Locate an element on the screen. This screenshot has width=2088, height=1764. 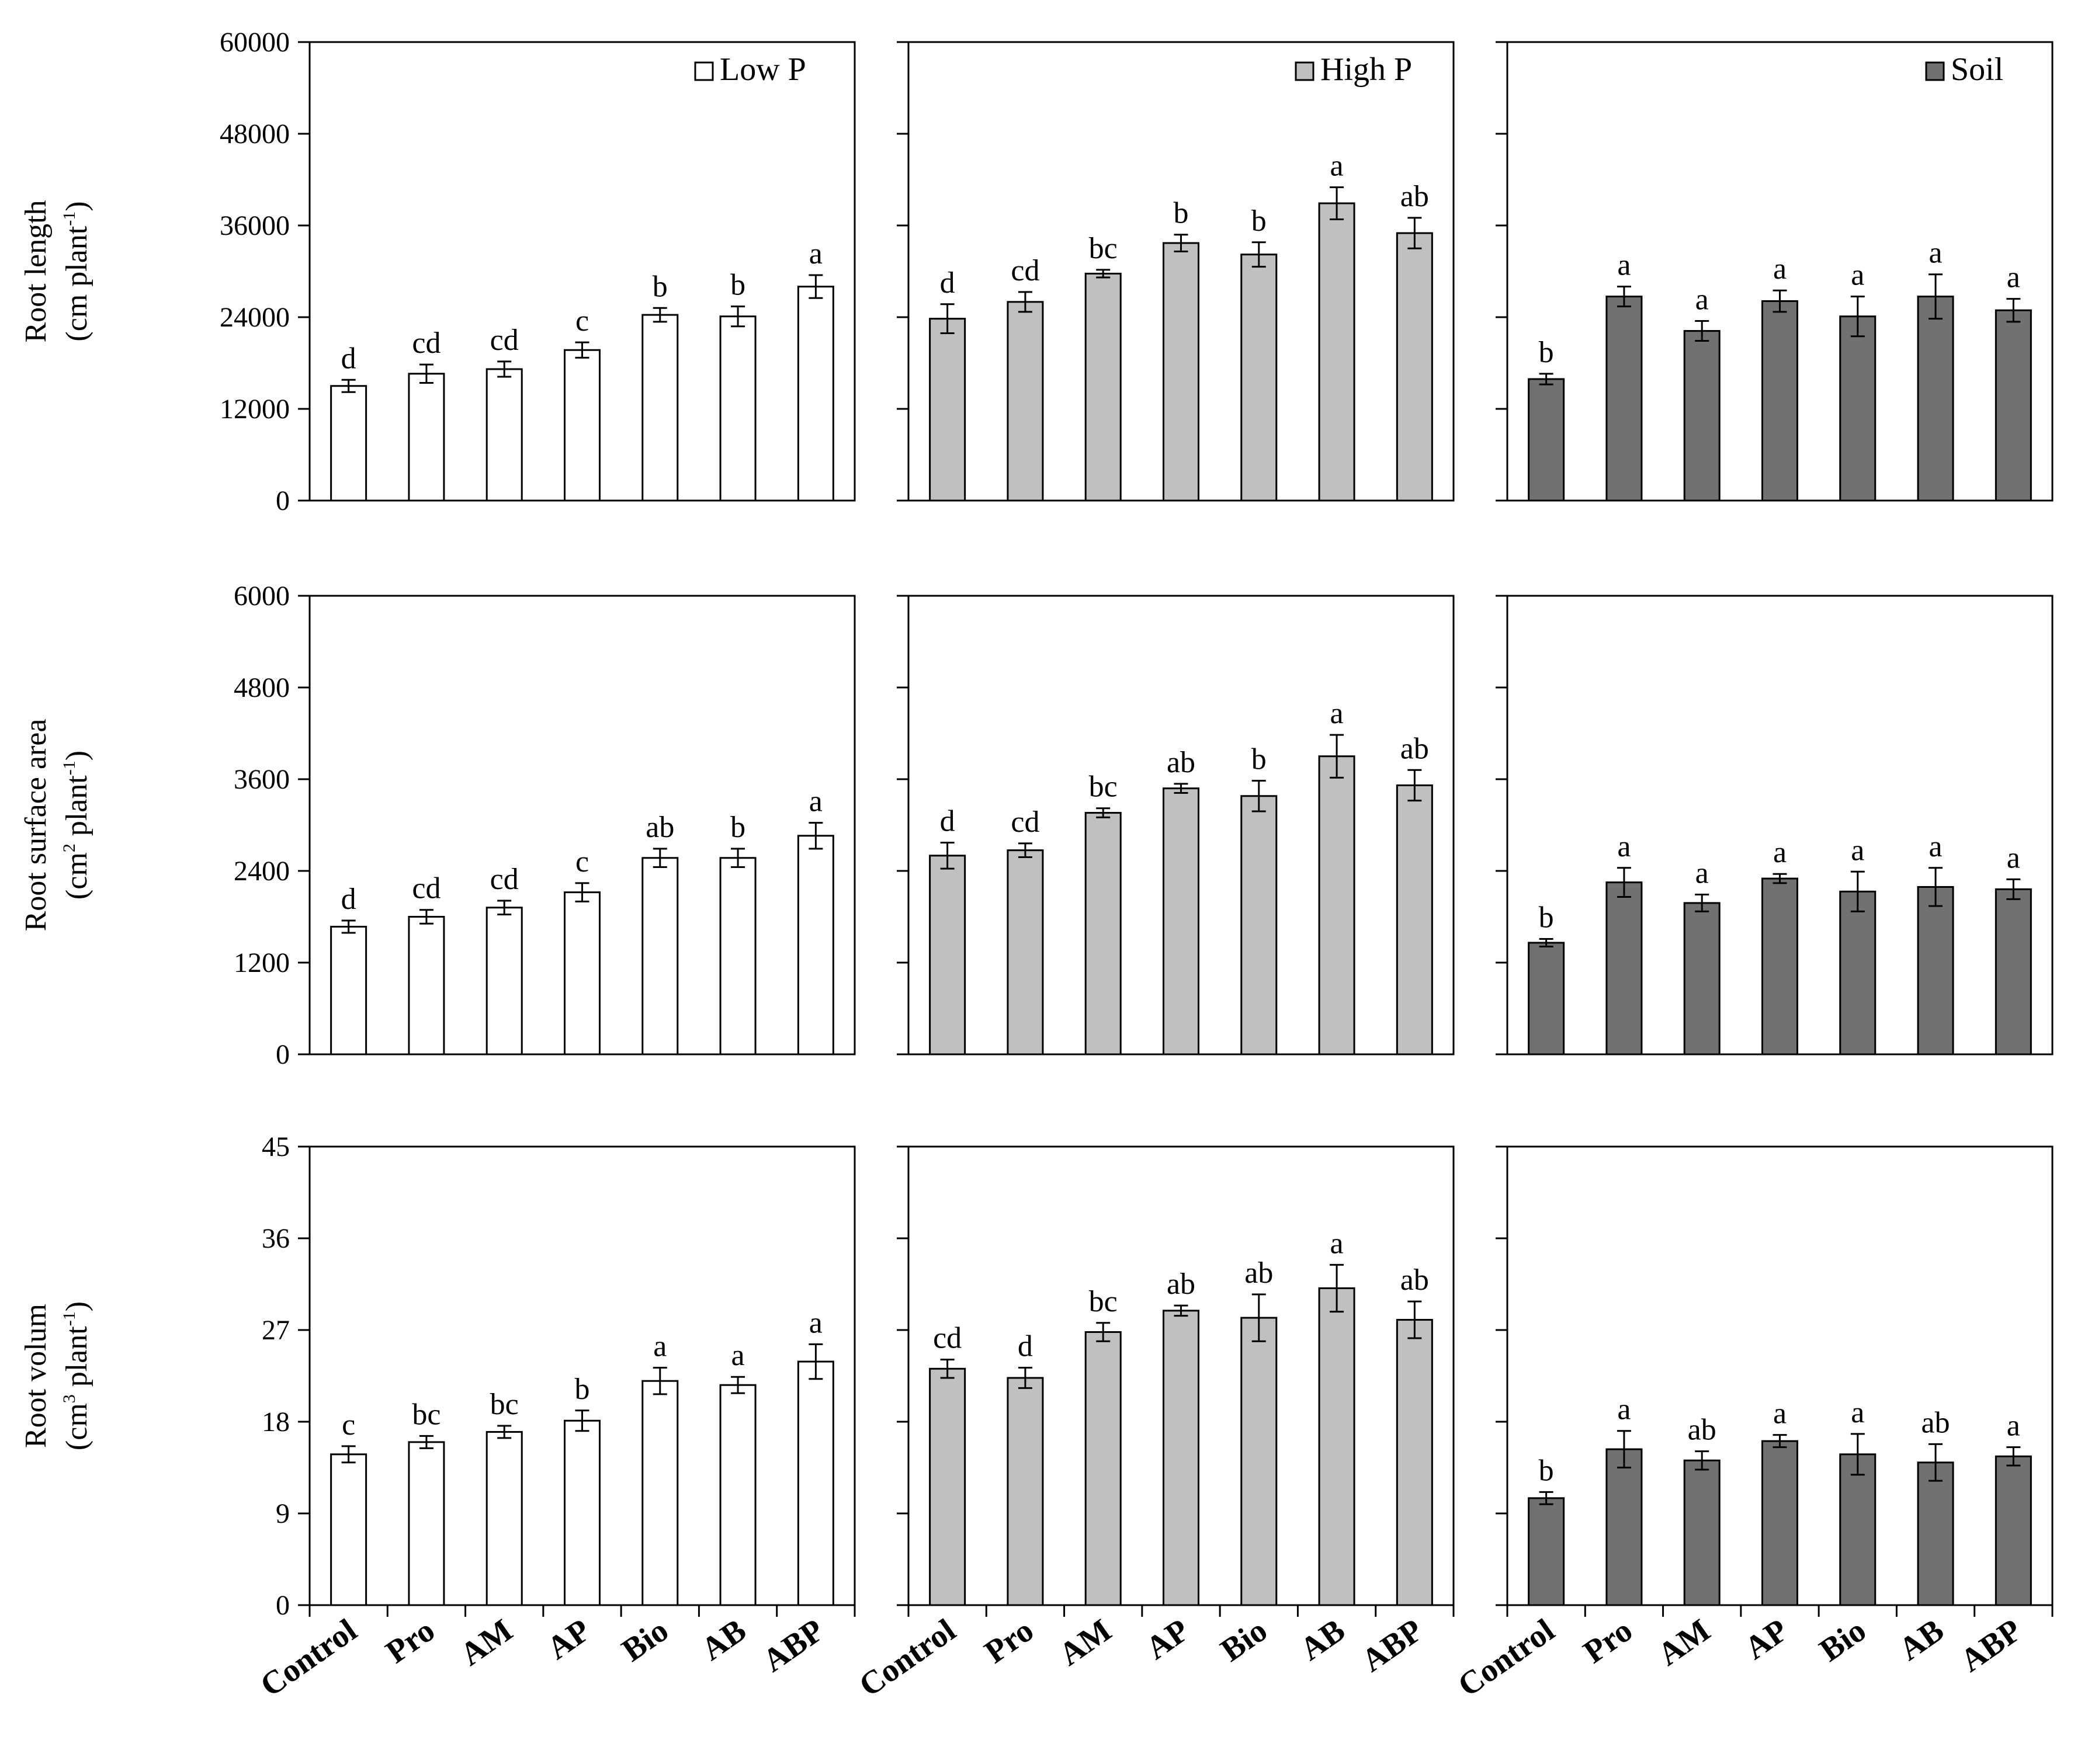
y-tick-label: 36000 is located at coordinates (255, 225).